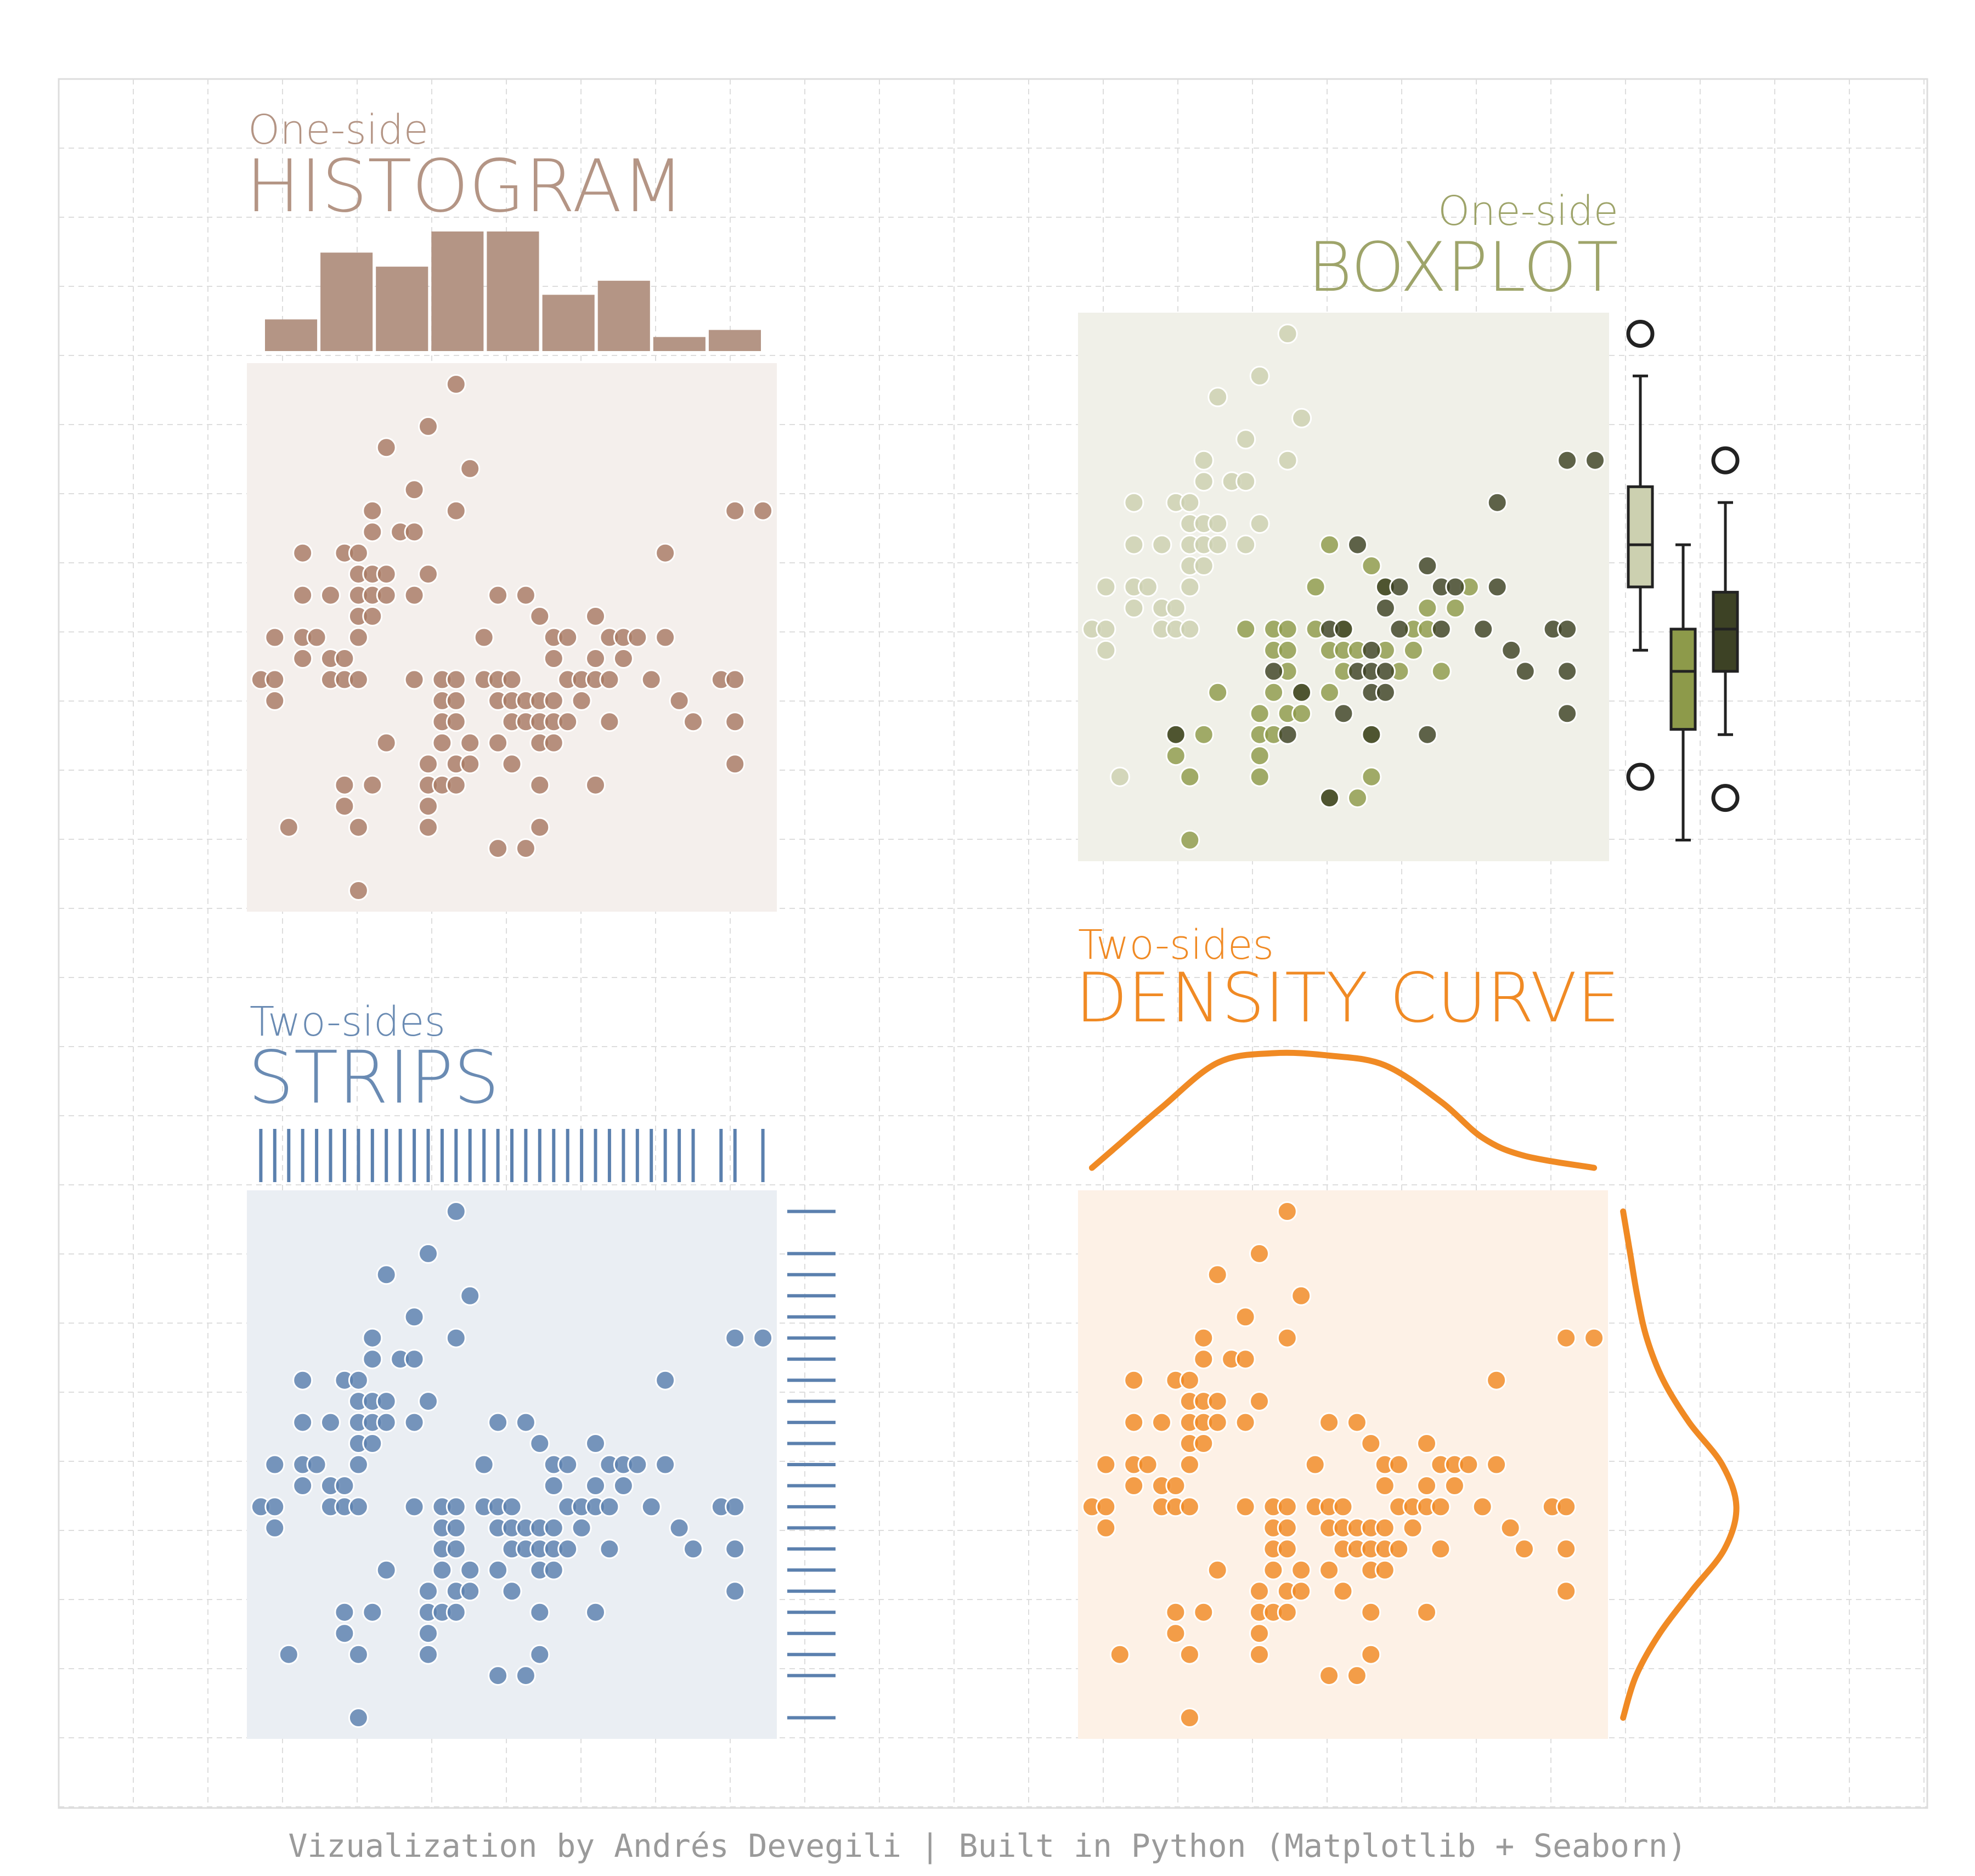 Image resolution: width=1975 pixels, height=1876 pixels. Describe the element at coordinates (1176, 945) in the screenshot. I see `density-subtitle: Two-sides` at that location.